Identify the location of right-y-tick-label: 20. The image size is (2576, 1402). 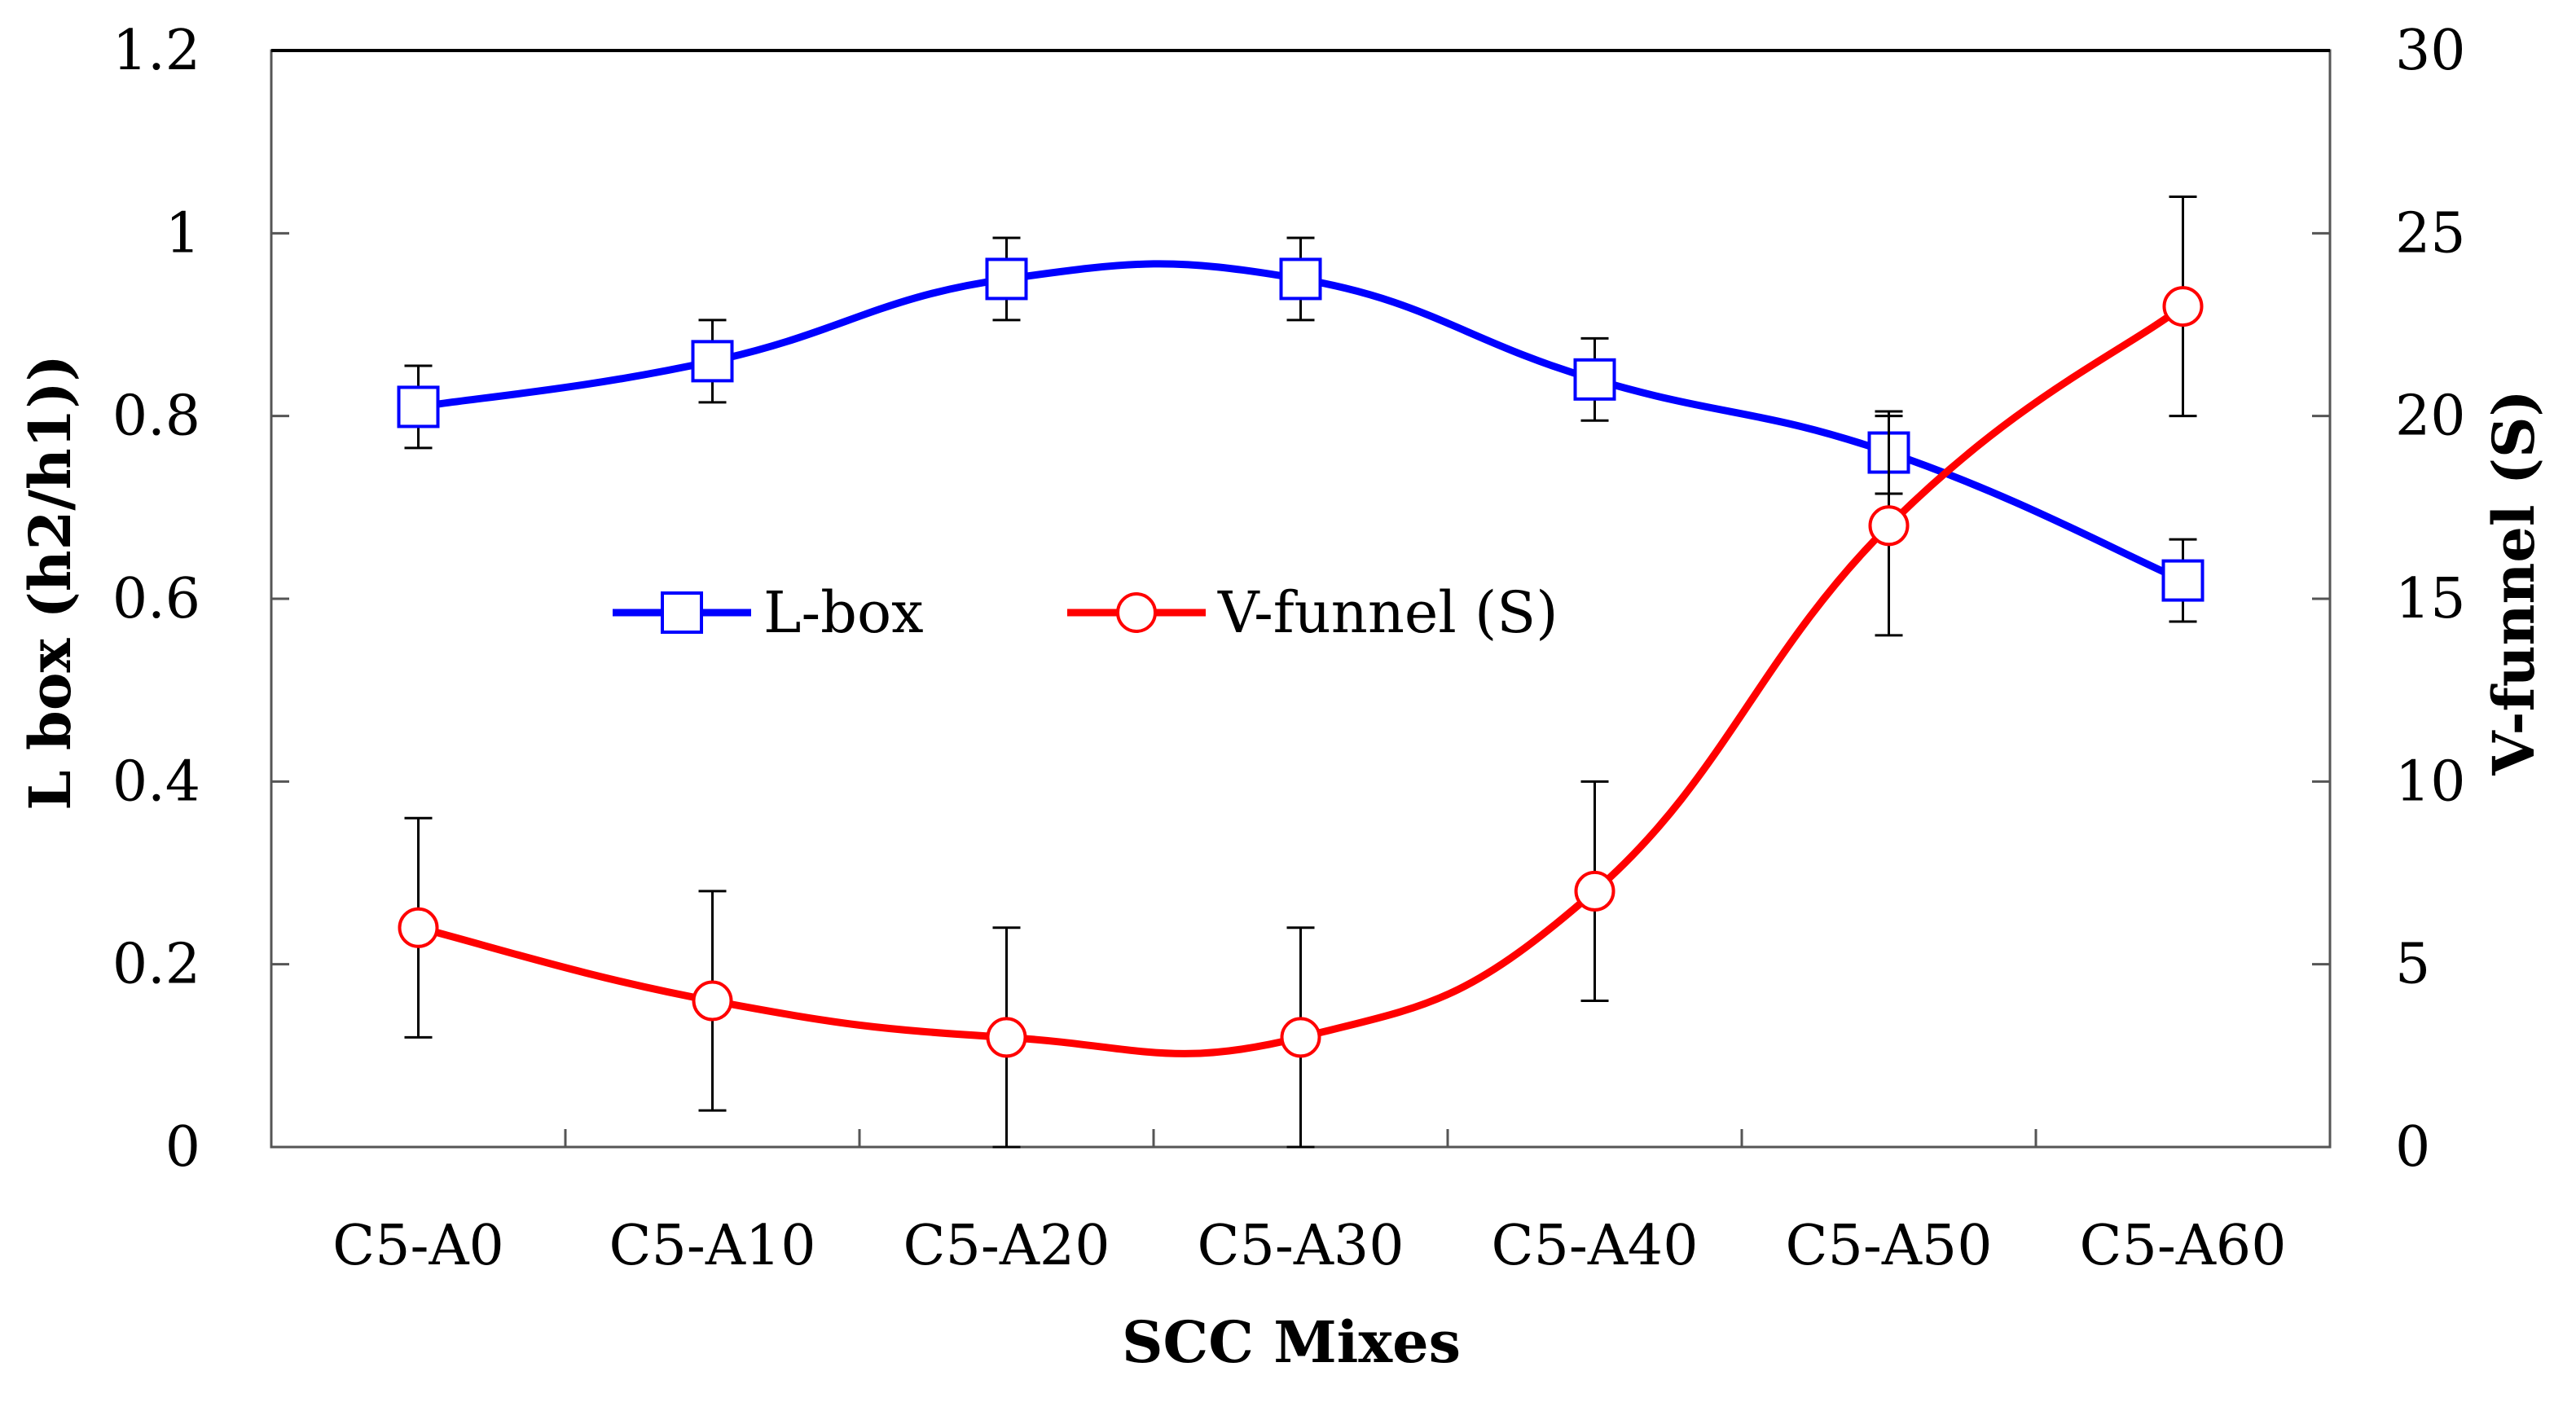
(2430, 417).